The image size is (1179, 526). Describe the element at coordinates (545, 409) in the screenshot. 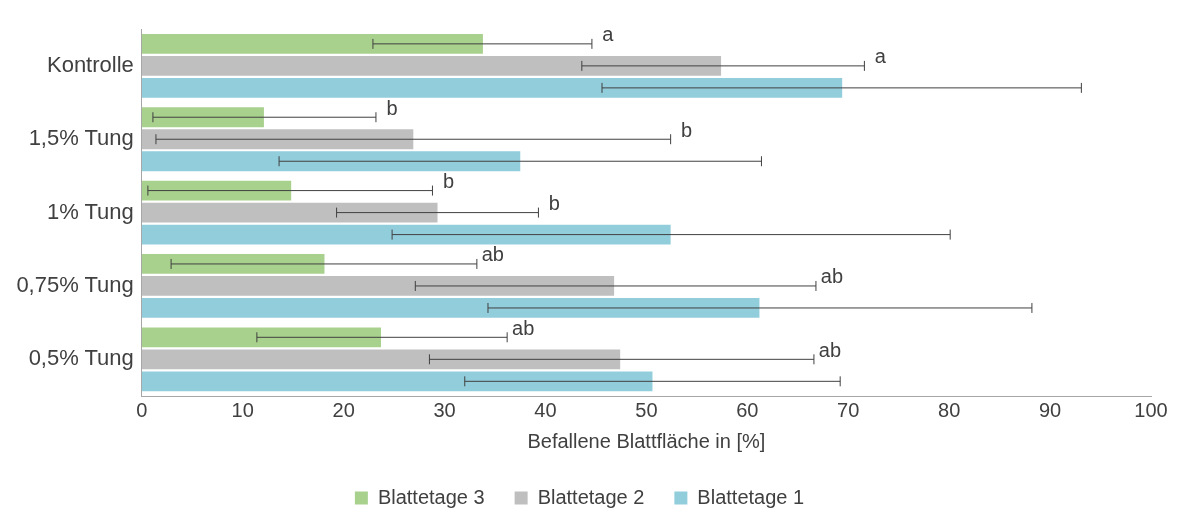

I see `x-tick-label: 40` at that location.